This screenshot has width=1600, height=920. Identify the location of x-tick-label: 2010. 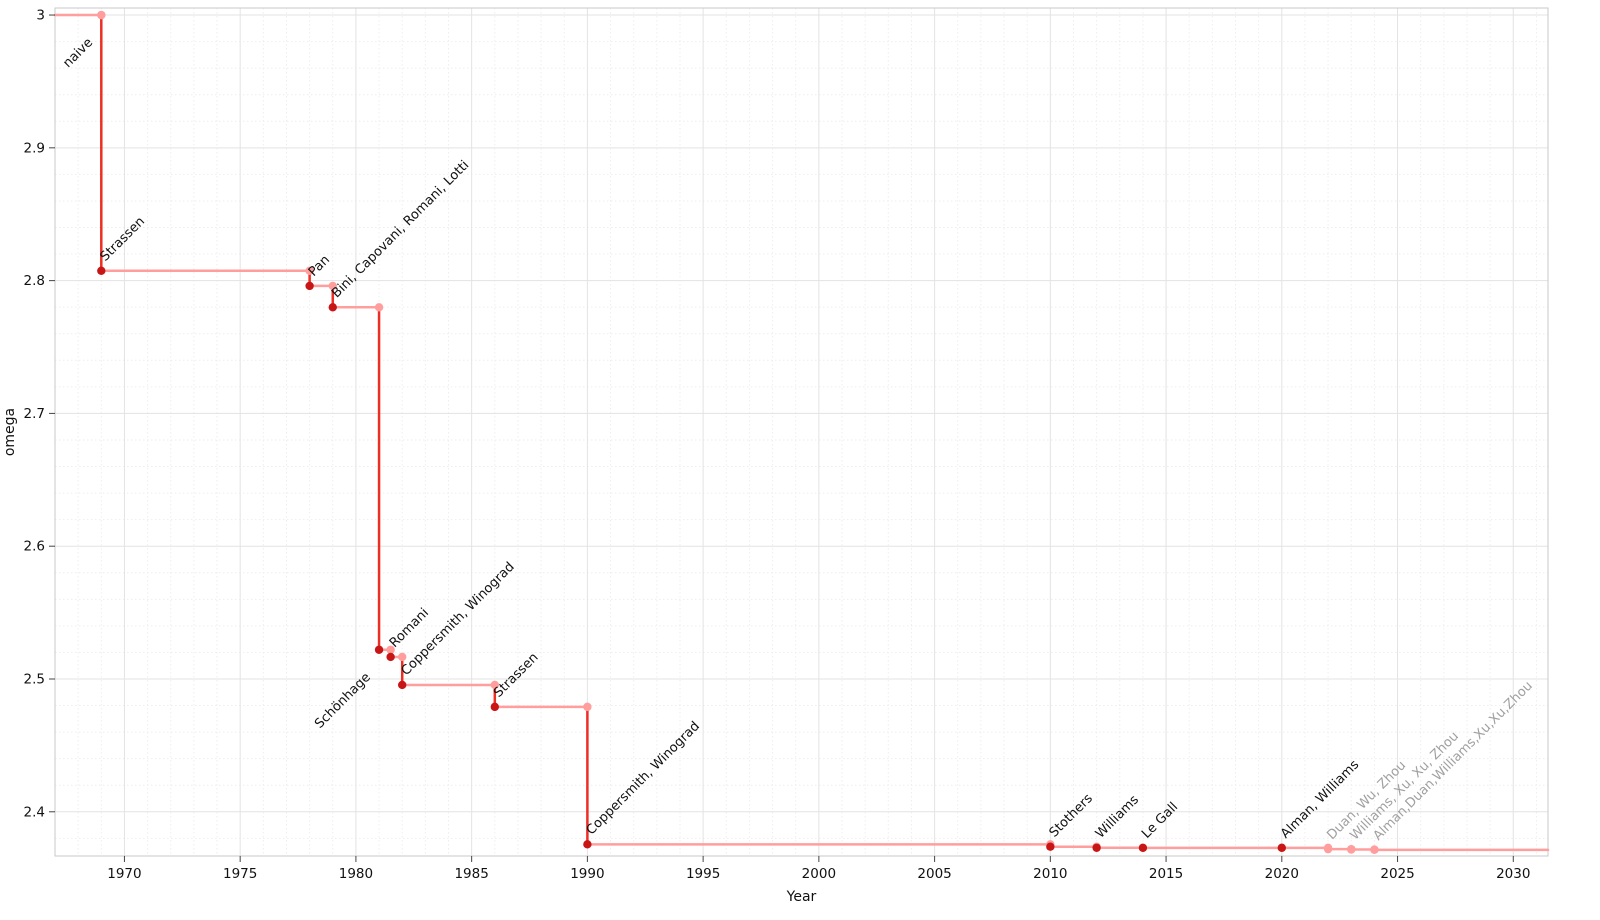
(1050, 874).